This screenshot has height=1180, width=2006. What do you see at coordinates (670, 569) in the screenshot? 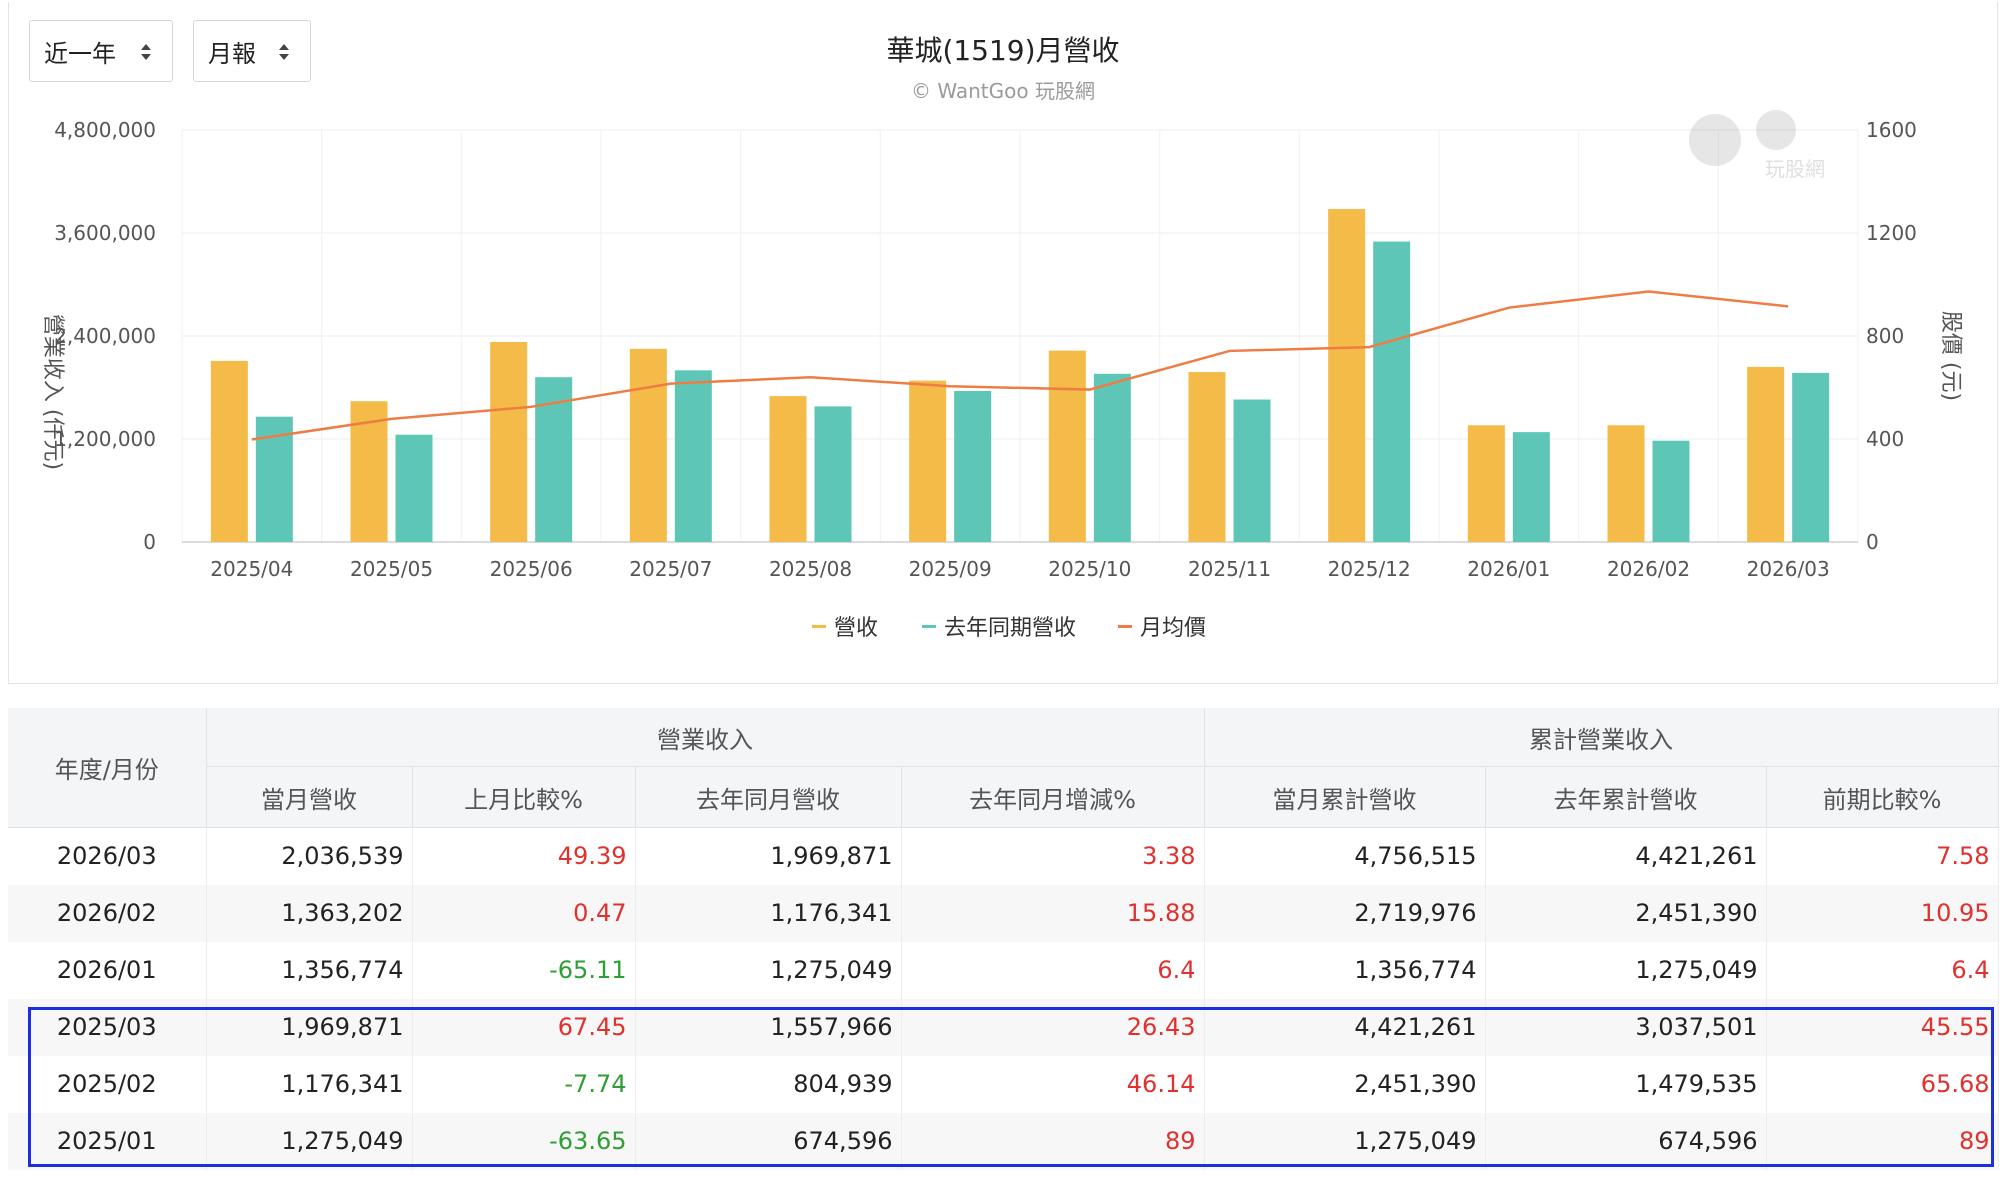
I see `x-tick-label: 2025/07` at bounding box center [670, 569].